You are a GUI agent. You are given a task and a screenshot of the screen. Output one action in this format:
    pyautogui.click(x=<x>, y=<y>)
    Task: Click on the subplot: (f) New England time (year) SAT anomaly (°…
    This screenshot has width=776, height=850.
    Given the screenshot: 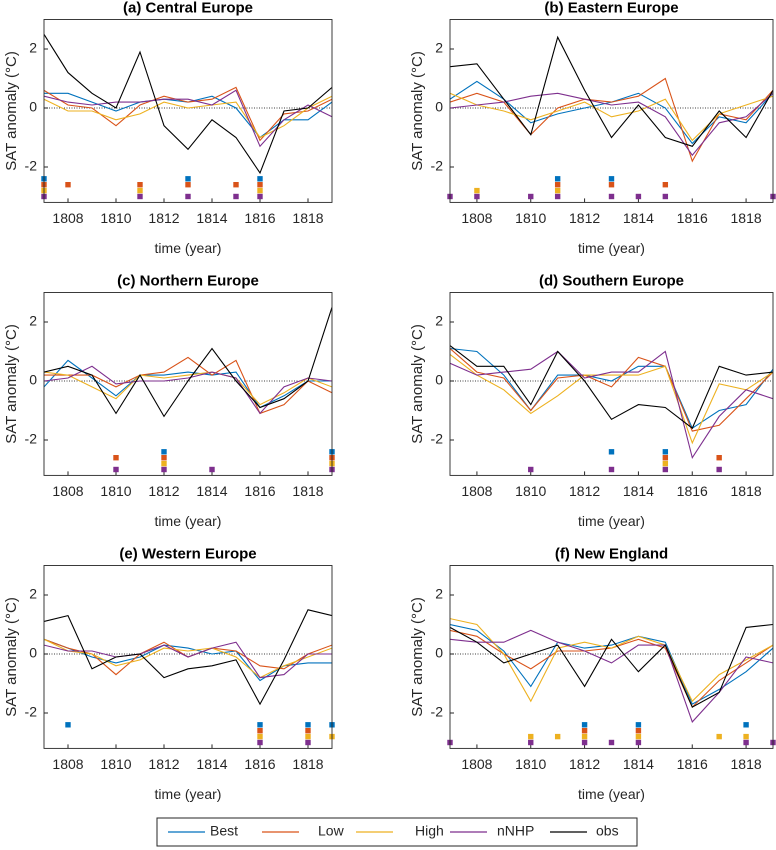 What is the action you would take?
    pyautogui.click(x=592, y=673)
    